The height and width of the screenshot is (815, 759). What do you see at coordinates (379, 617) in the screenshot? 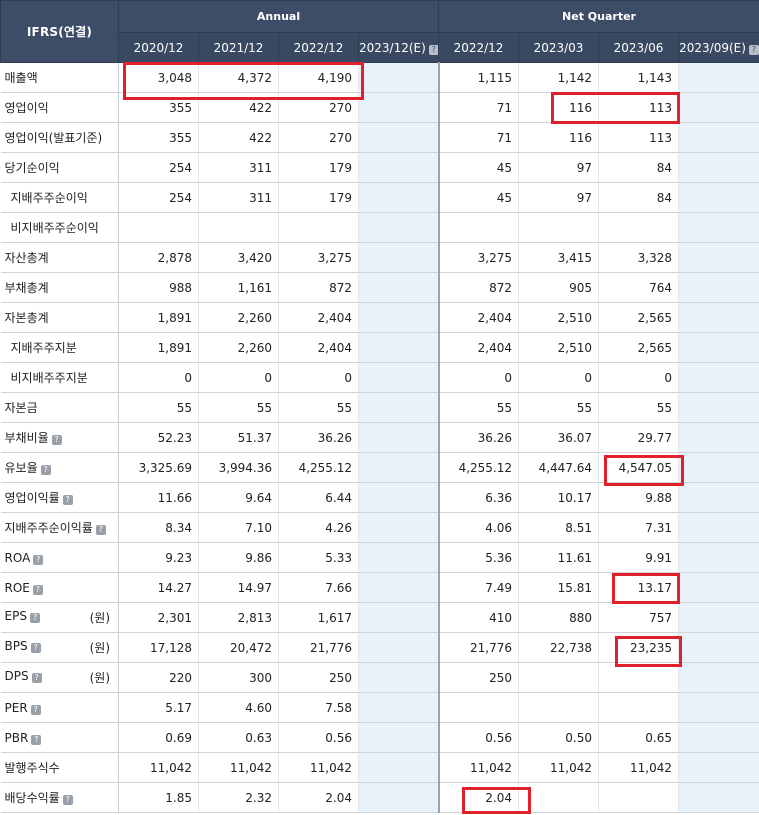
I see `table-row: EPS? (원) 2,301 2,813 1,617 410 880 757` at bounding box center [379, 617].